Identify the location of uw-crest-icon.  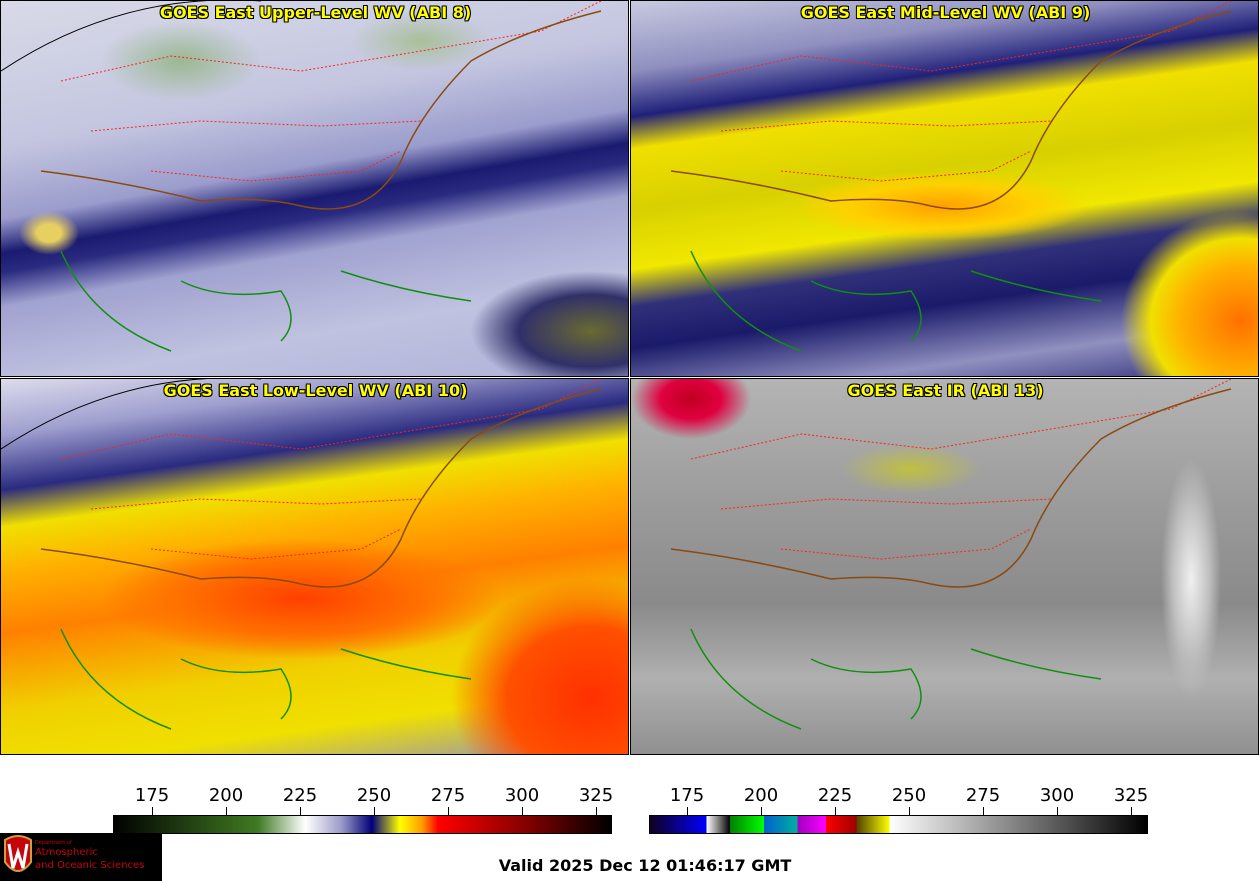
(18, 853).